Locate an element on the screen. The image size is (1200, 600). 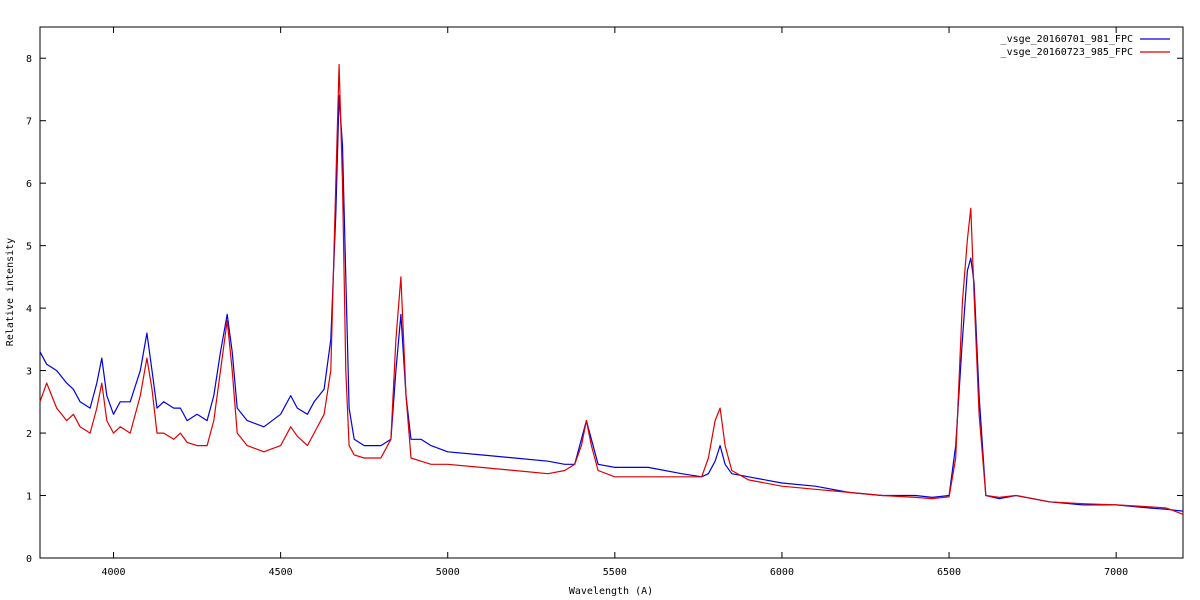
x-tick-label: 5500 is located at coordinates (615, 572).